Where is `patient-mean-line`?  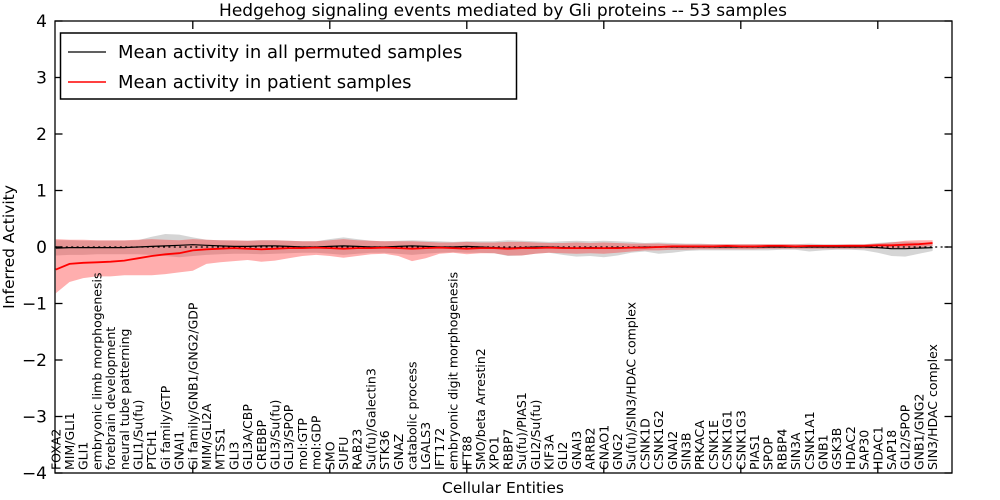
patient-mean-line is located at coordinates (494, 256).